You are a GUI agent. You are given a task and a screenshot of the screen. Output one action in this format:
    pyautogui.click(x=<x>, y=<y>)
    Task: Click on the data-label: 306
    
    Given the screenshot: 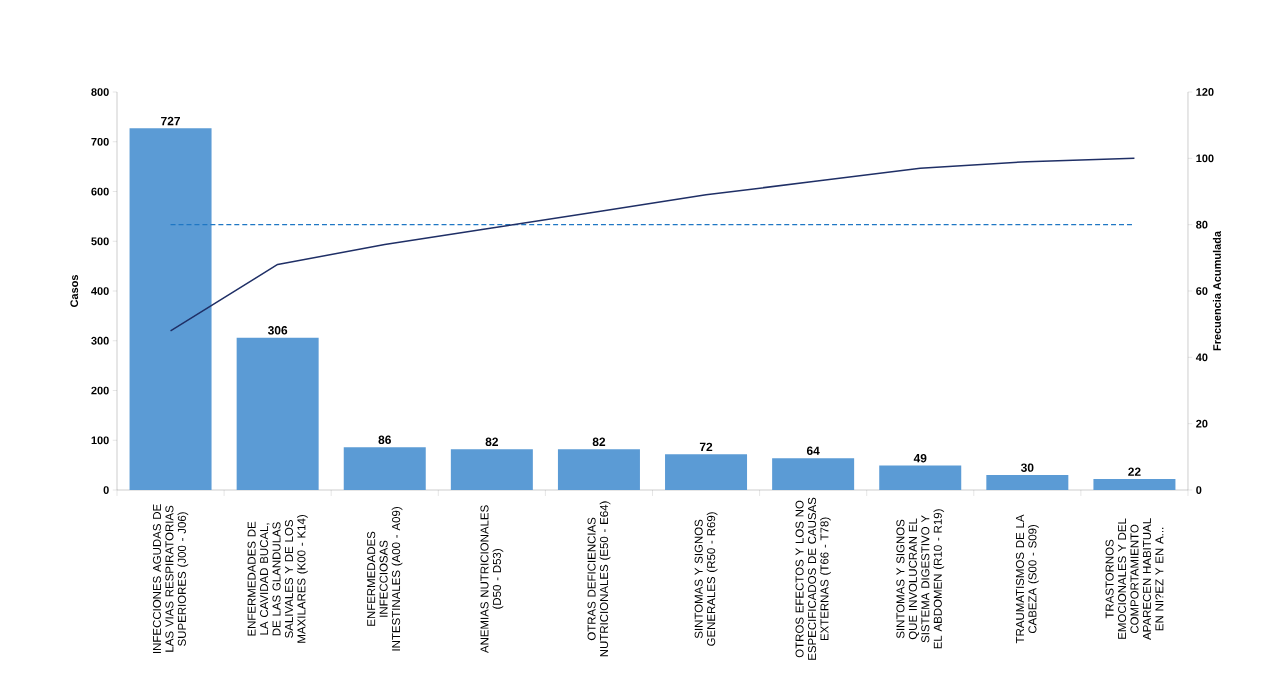 What is the action you would take?
    pyautogui.click(x=277, y=330)
    